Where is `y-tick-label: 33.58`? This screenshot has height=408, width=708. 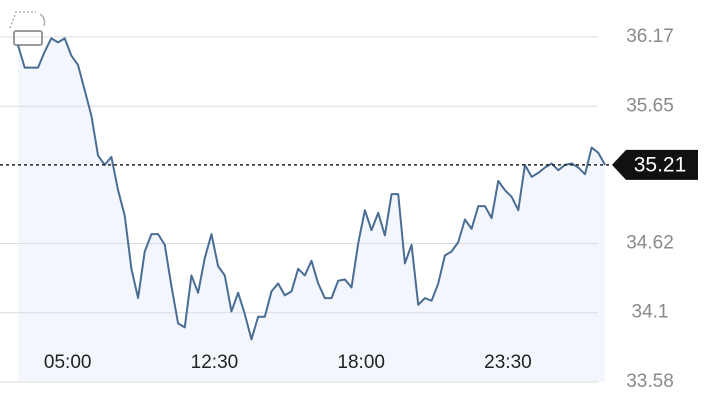 y-tick-label: 33.58 is located at coordinates (650, 381).